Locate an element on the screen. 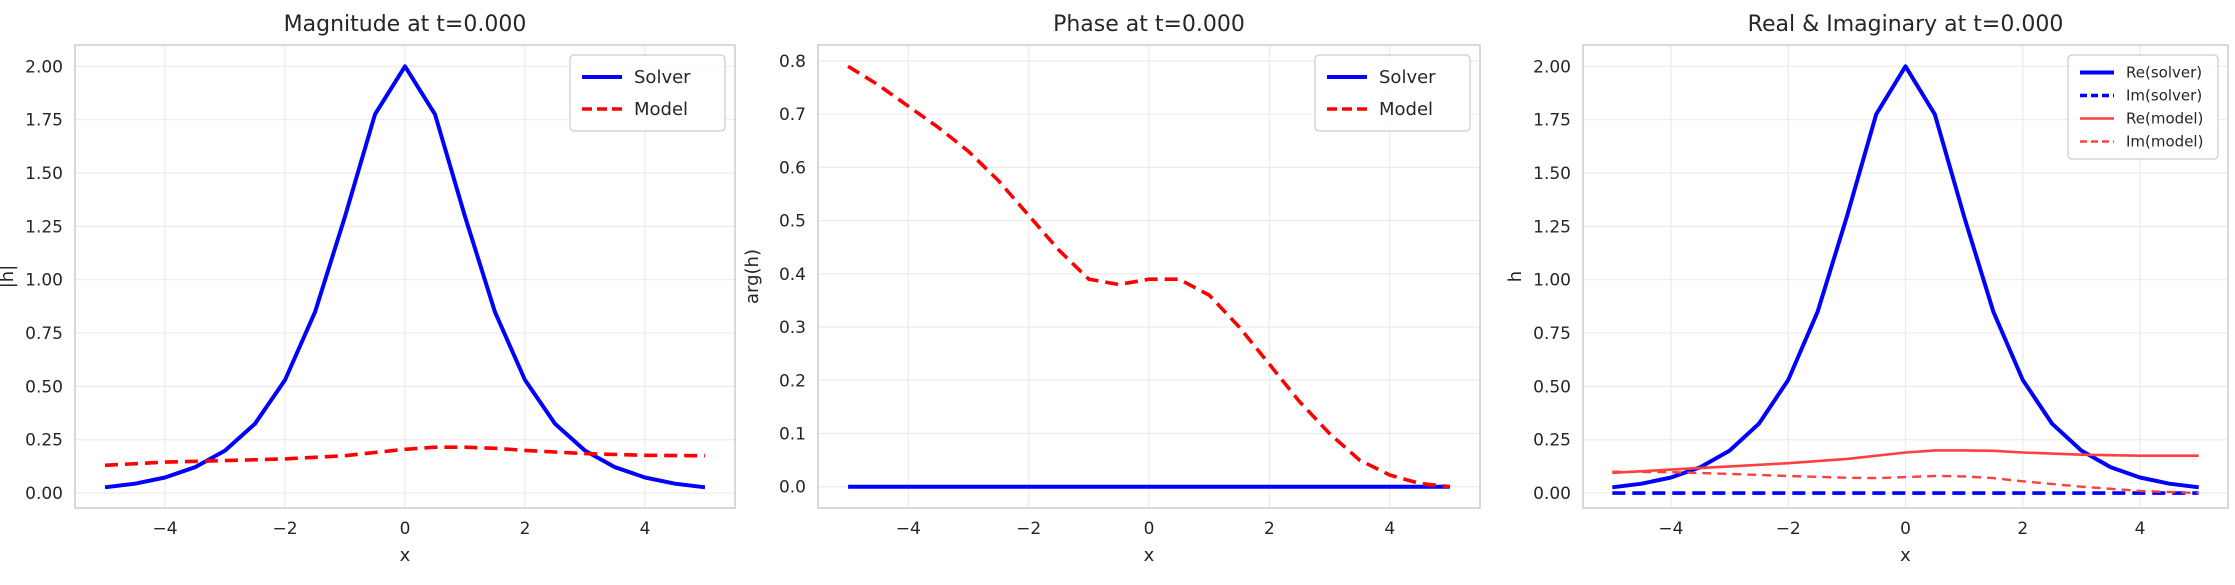 This screenshot has width=2235, height=585. series-line-re-model is located at coordinates (1905, 462).